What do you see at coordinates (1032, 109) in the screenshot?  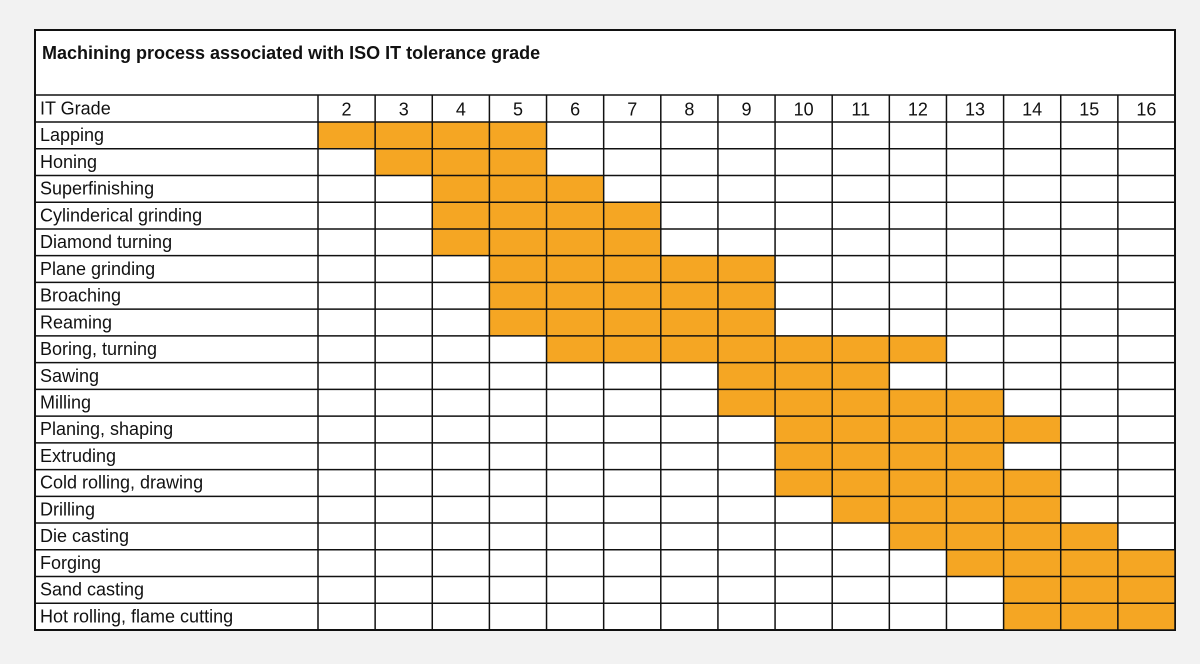 I see `grade-header: 14` at bounding box center [1032, 109].